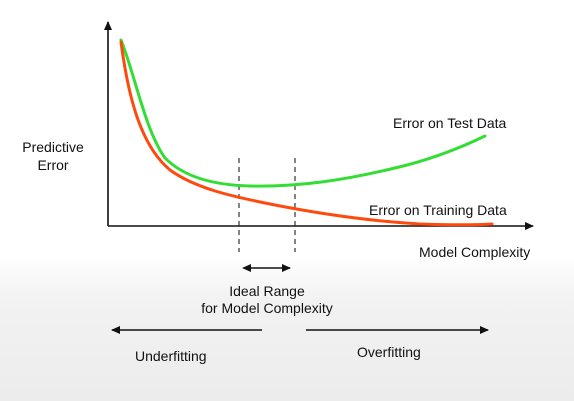 The width and height of the screenshot is (574, 401). What do you see at coordinates (450, 123) in the screenshot?
I see `test-curve-label: Error on Test Data` at bounding box center [450, 123].